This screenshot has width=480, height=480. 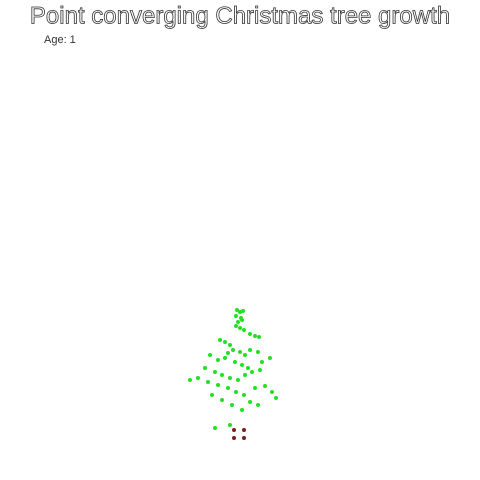 What do you see at coordinates (240, 15) in the screenshot?
I see `chart-title: Point converging Christmas tree growth` at bounding box center [240, 15].